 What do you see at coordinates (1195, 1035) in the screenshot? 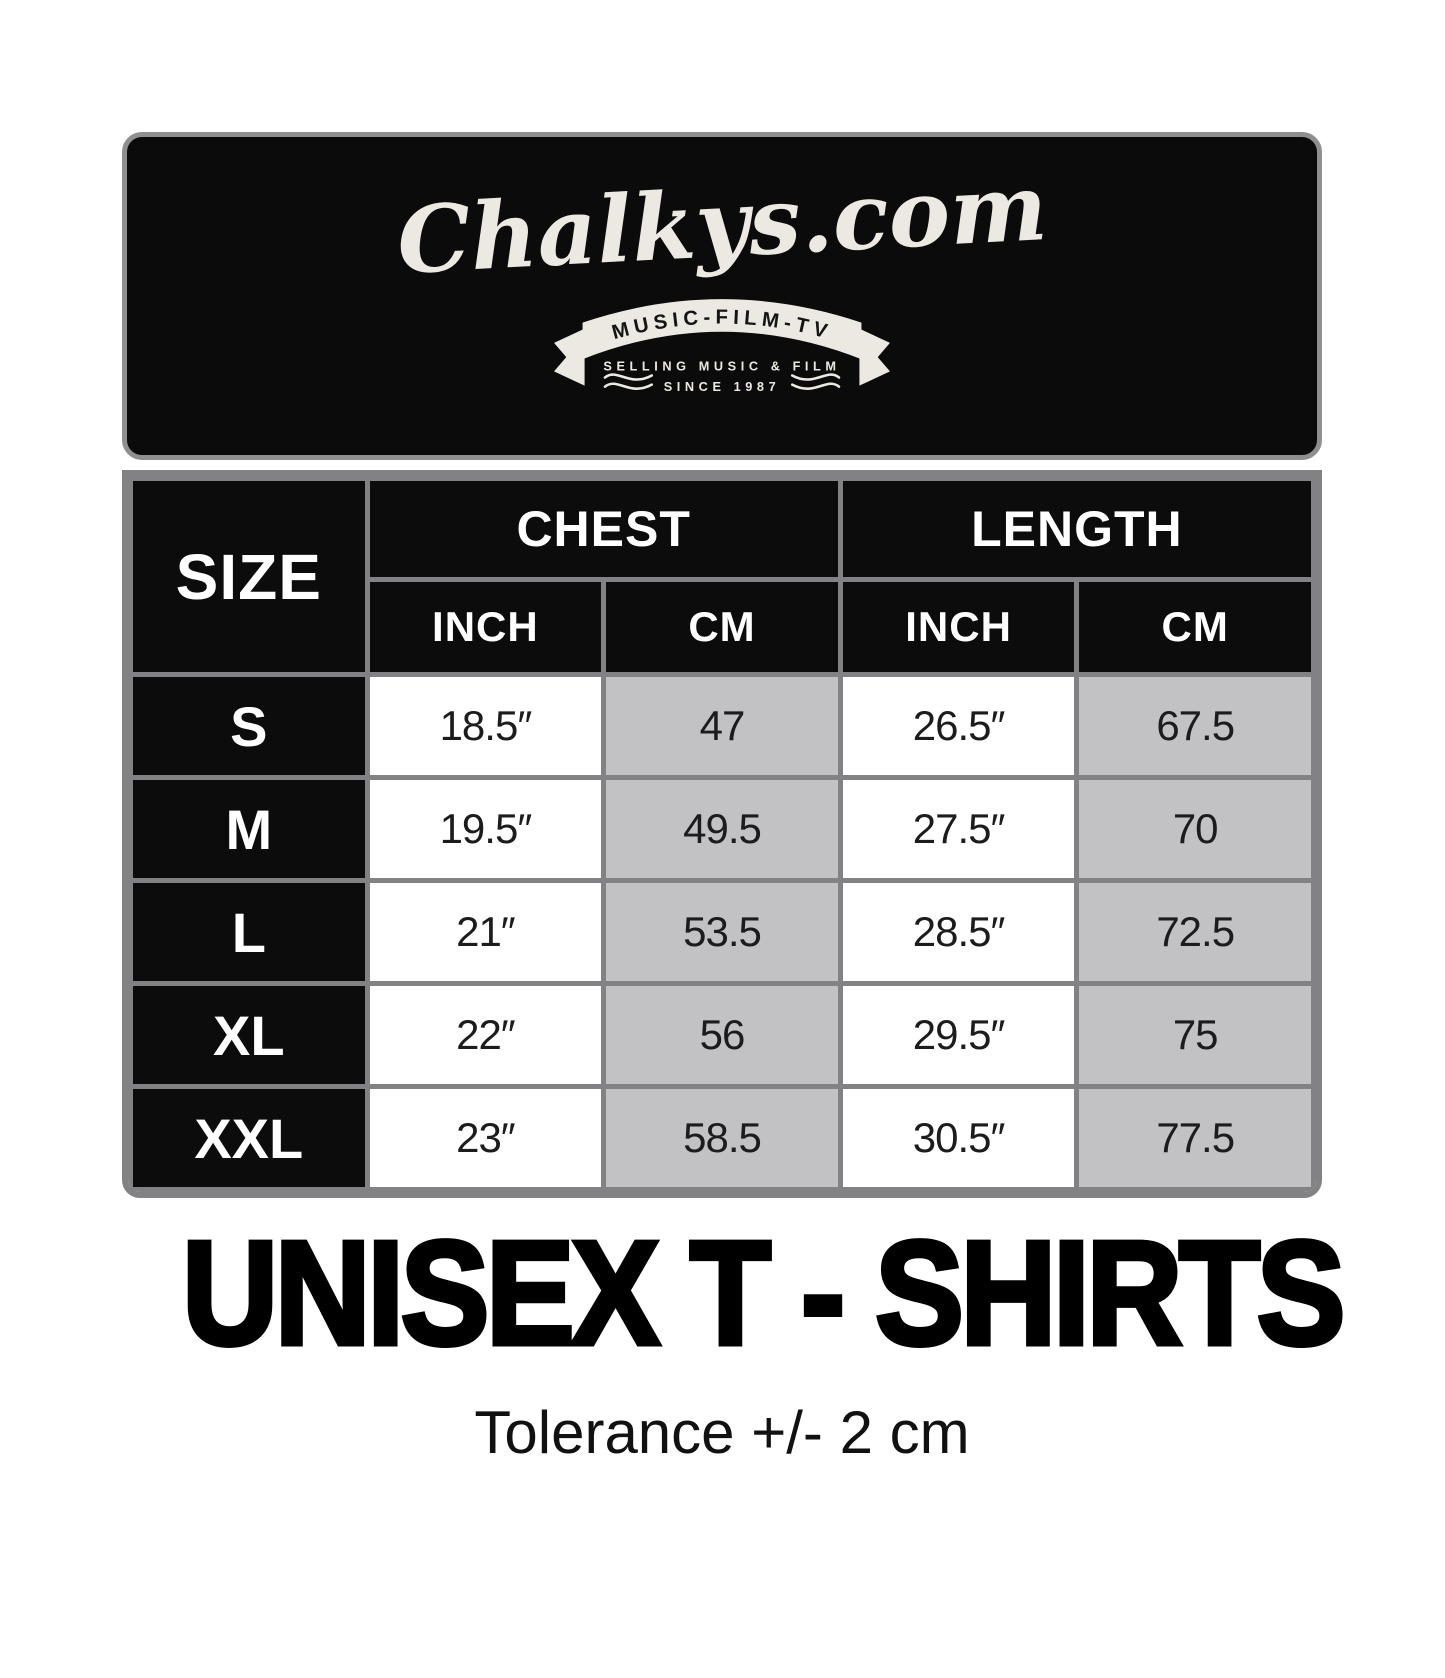
I see `length-cm-cell: 75` at bounding box center [1195, 1035].